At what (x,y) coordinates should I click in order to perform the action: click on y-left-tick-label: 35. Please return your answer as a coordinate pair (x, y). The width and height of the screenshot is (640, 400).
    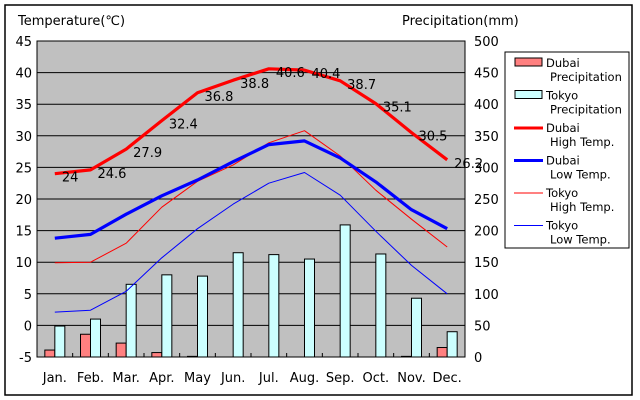
    Looking at the image, I should click on (23, 105).